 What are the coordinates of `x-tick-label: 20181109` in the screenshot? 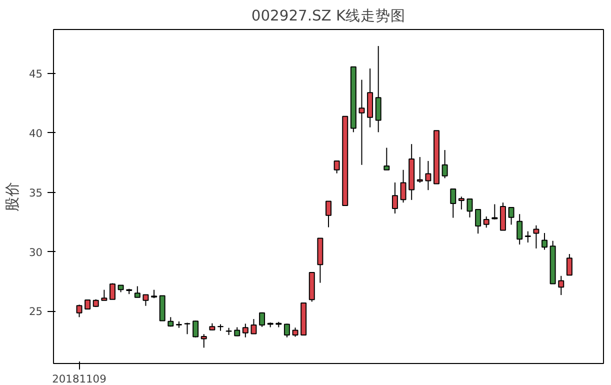 It's located at (79, 378).